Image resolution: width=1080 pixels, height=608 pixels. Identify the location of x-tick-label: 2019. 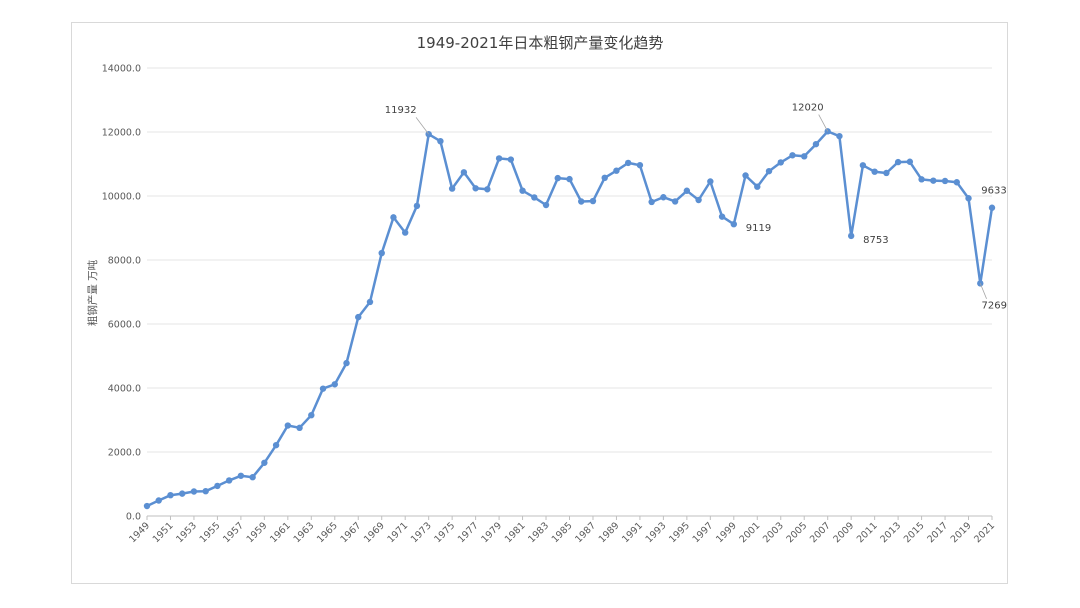
(961, 532).